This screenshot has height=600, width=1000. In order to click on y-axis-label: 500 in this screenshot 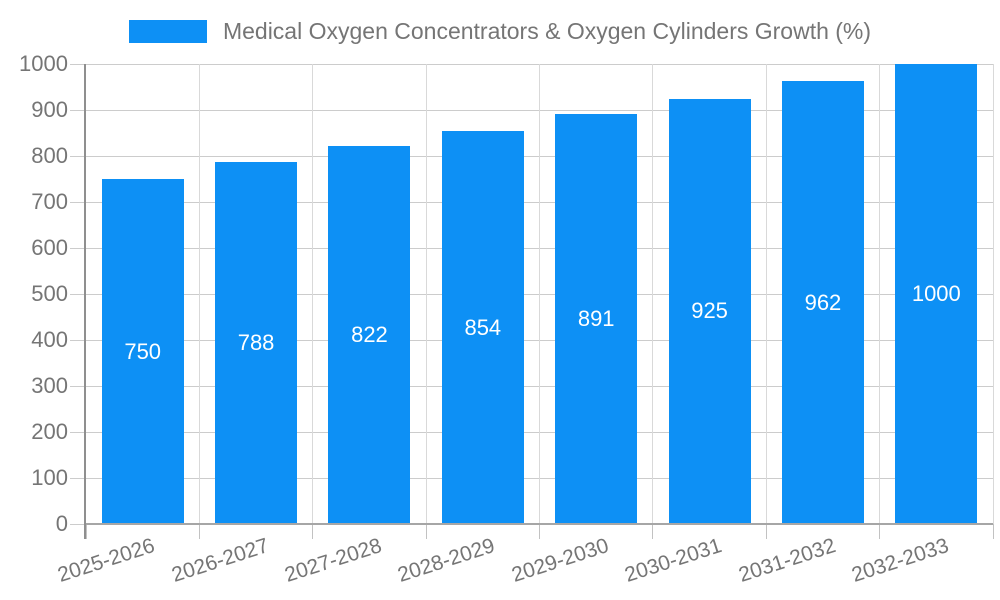, I will do `click(49, 293)`.